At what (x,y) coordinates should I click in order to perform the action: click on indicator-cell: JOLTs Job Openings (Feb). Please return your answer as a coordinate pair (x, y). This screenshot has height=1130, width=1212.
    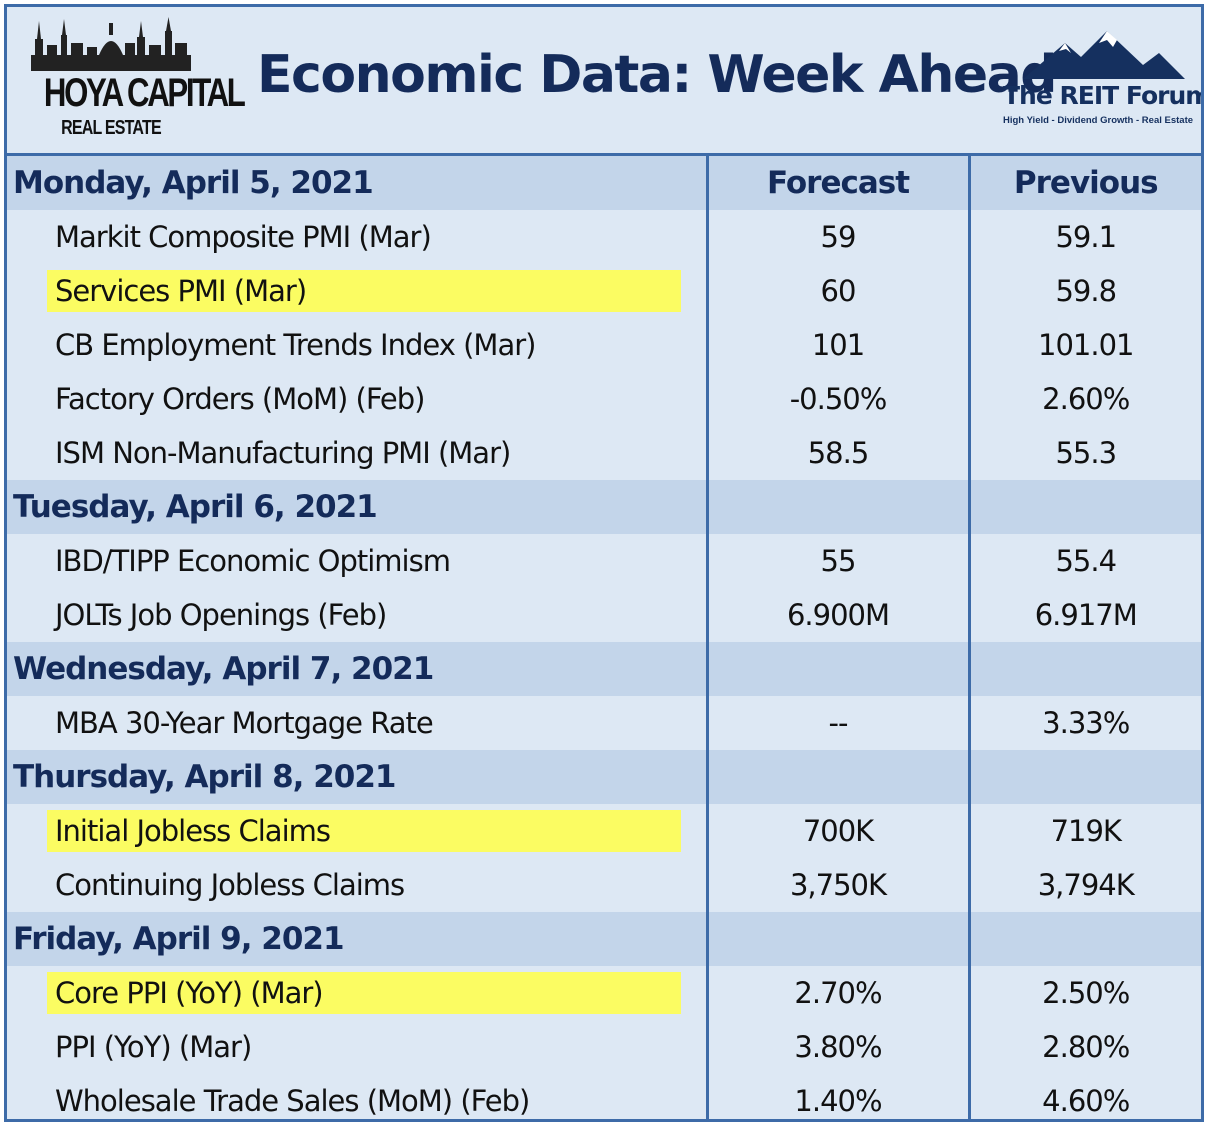
    Looking at the image, I should click on (357, 615).